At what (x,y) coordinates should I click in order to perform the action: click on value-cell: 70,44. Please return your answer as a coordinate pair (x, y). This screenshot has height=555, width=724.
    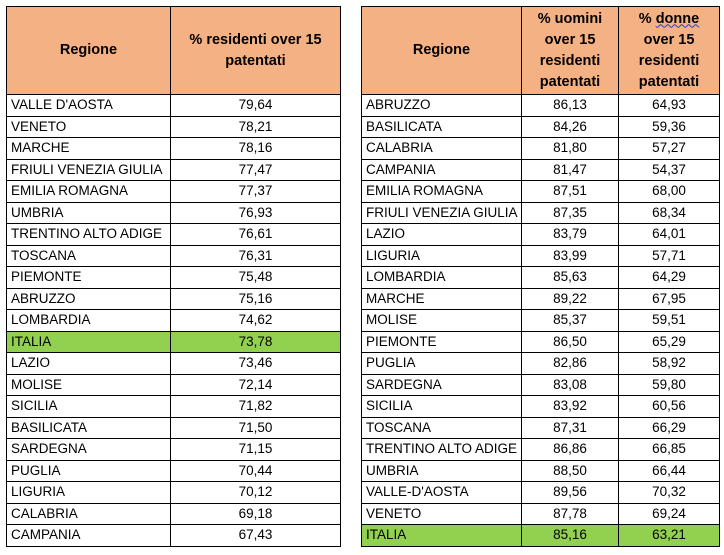
    Looking at the image, I should click on (255, 470).